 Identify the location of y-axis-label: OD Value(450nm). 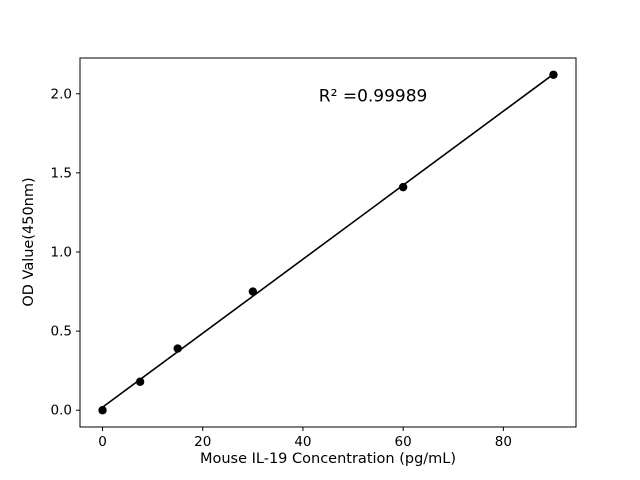
(29, 241).